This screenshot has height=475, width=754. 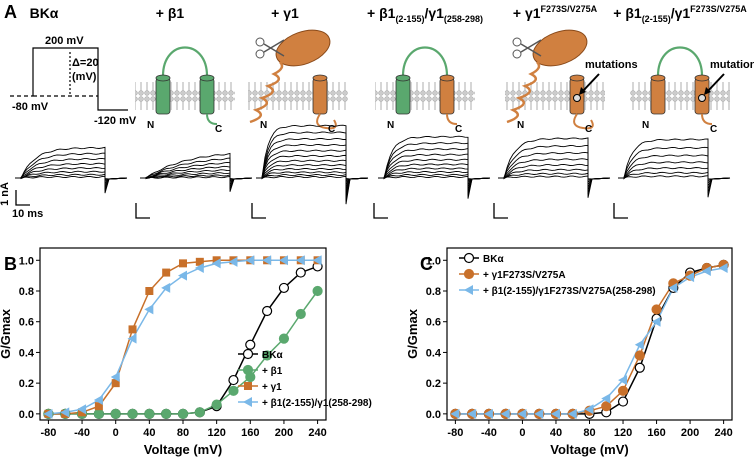 What do you see at coordinates (589, 433) in the screenshot?
I see `x-tick-label: 80` at bounding box center [589, 433].